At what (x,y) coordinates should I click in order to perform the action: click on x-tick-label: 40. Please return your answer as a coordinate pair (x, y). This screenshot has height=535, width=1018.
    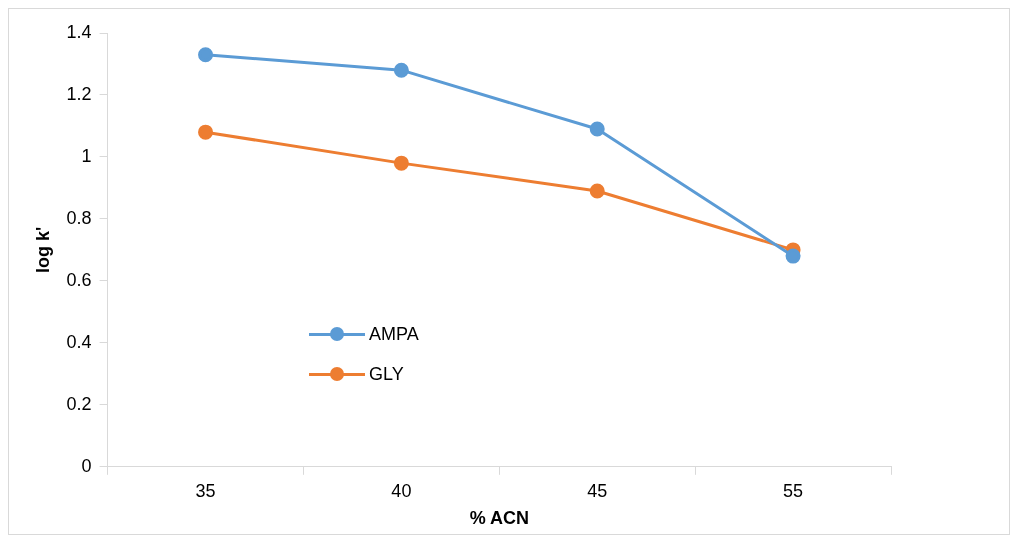
    Looking at the image, I should click on (401, 490).